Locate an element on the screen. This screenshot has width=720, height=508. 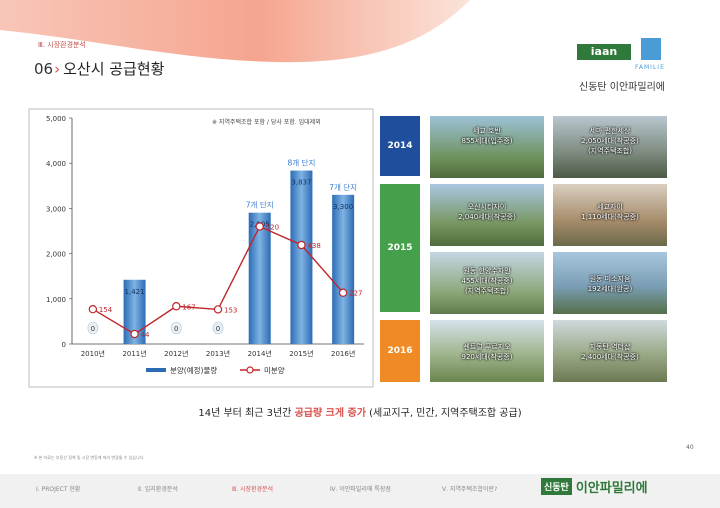
nav-item-location: Ⅱ. 입지환경분석 is located at coordinates (158, 489).